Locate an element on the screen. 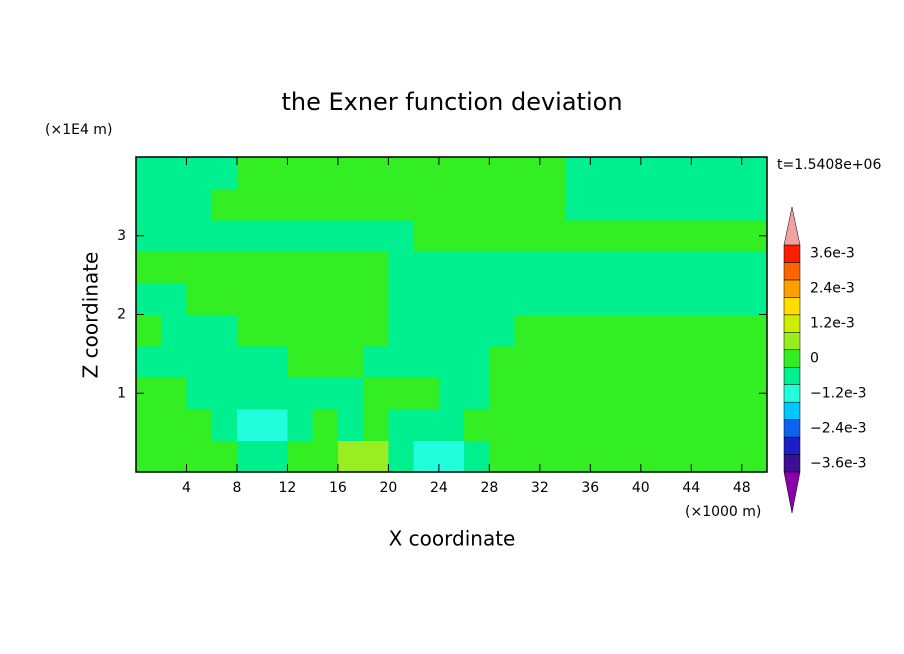  x-tick-label: 4 is located at coordinates (186, 488).